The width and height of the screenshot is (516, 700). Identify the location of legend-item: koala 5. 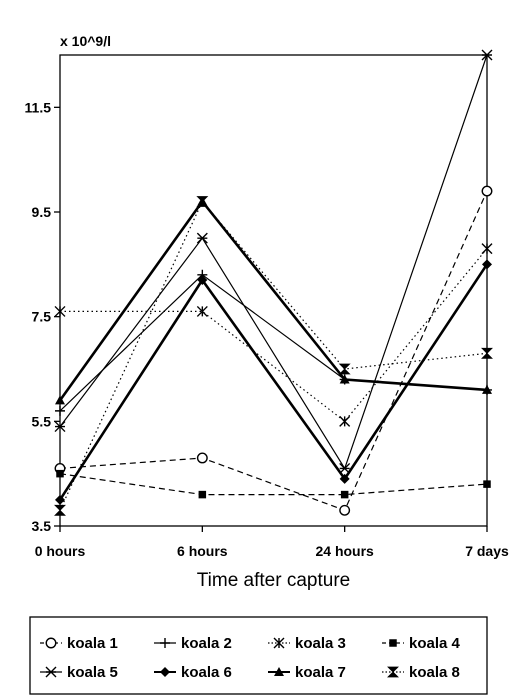
(79, 672).